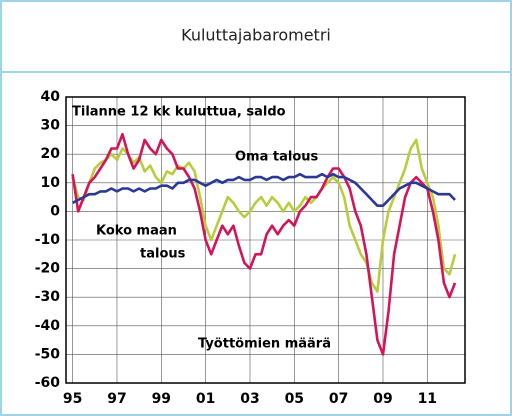  Describe the element at coordinates (136, 231) in the screenshot. I see `annotation: Koko maan` at that location.